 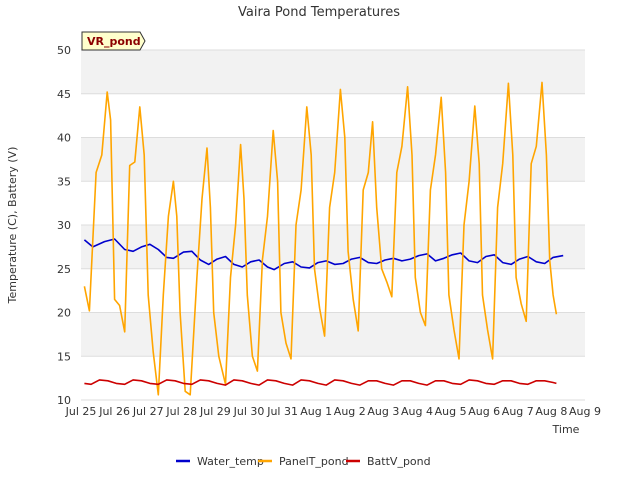 What do you see at coordinates (114, 411) in the screenshot?
I see `x-tick-label: Jul 26` at bounding box center [114, 411].